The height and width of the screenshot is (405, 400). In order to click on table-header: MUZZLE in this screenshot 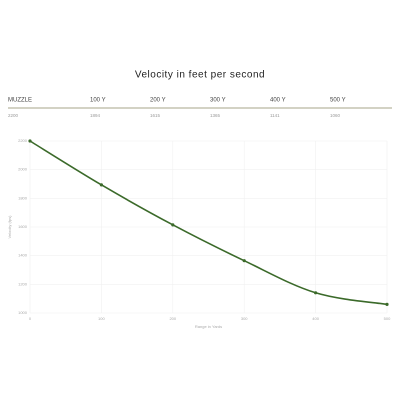, I will do `click(20, 101)`.